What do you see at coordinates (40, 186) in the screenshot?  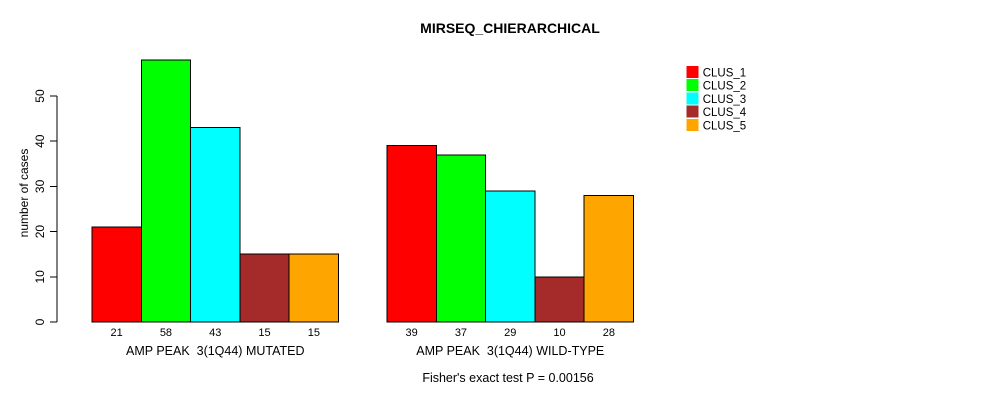 I see `y-axis-tick-label: 30` at bounding box center [40, 186].